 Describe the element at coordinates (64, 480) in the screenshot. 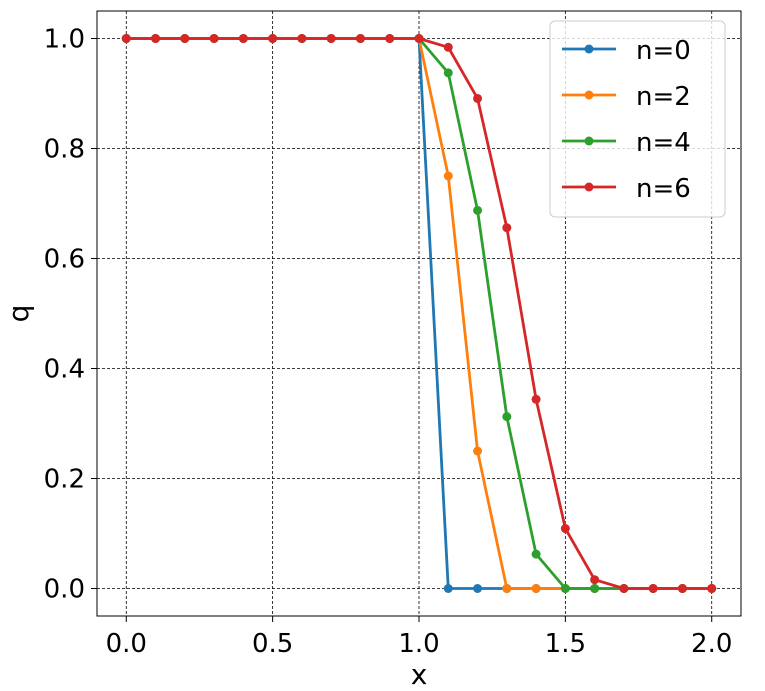

I see `y-tick-label: 0.2` at that location.